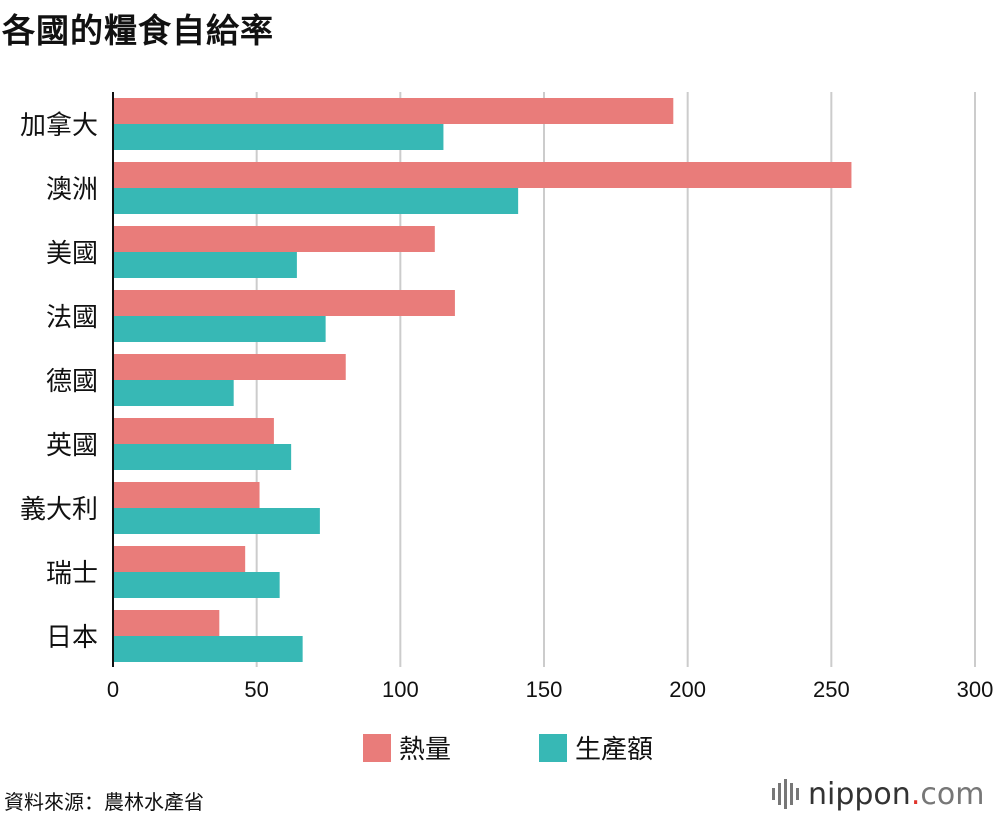  Describe the element at coordinates (425, 750) in the screenshot. I see `legend-label: 熱量` at that location.